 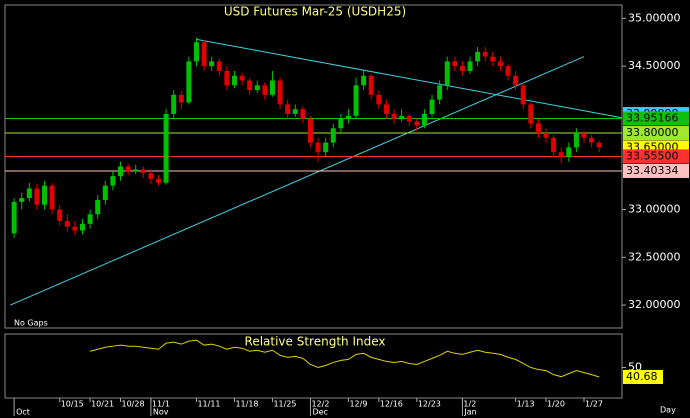 What do you see at coordinates (31, 323) in the screenshot?
I see `annotation: No Gaps` at bounding box center [31, 323].